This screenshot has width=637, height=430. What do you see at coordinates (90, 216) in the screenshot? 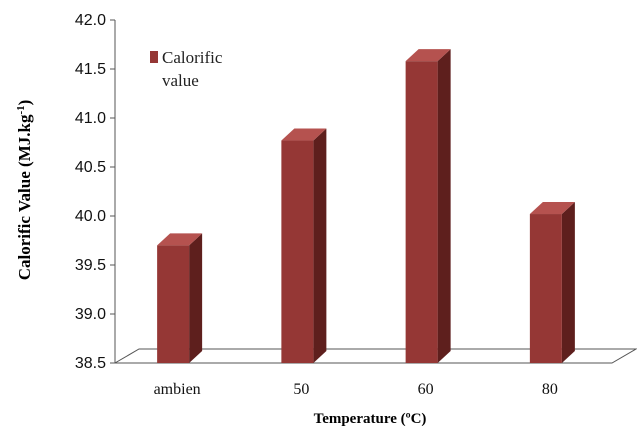
I see `y-tick-label: 40.0` at bounding box center [90, 216].